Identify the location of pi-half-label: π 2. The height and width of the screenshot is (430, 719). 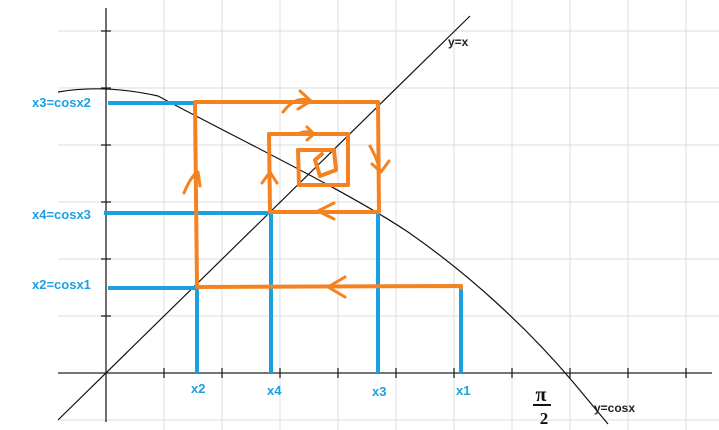
(542, 406).